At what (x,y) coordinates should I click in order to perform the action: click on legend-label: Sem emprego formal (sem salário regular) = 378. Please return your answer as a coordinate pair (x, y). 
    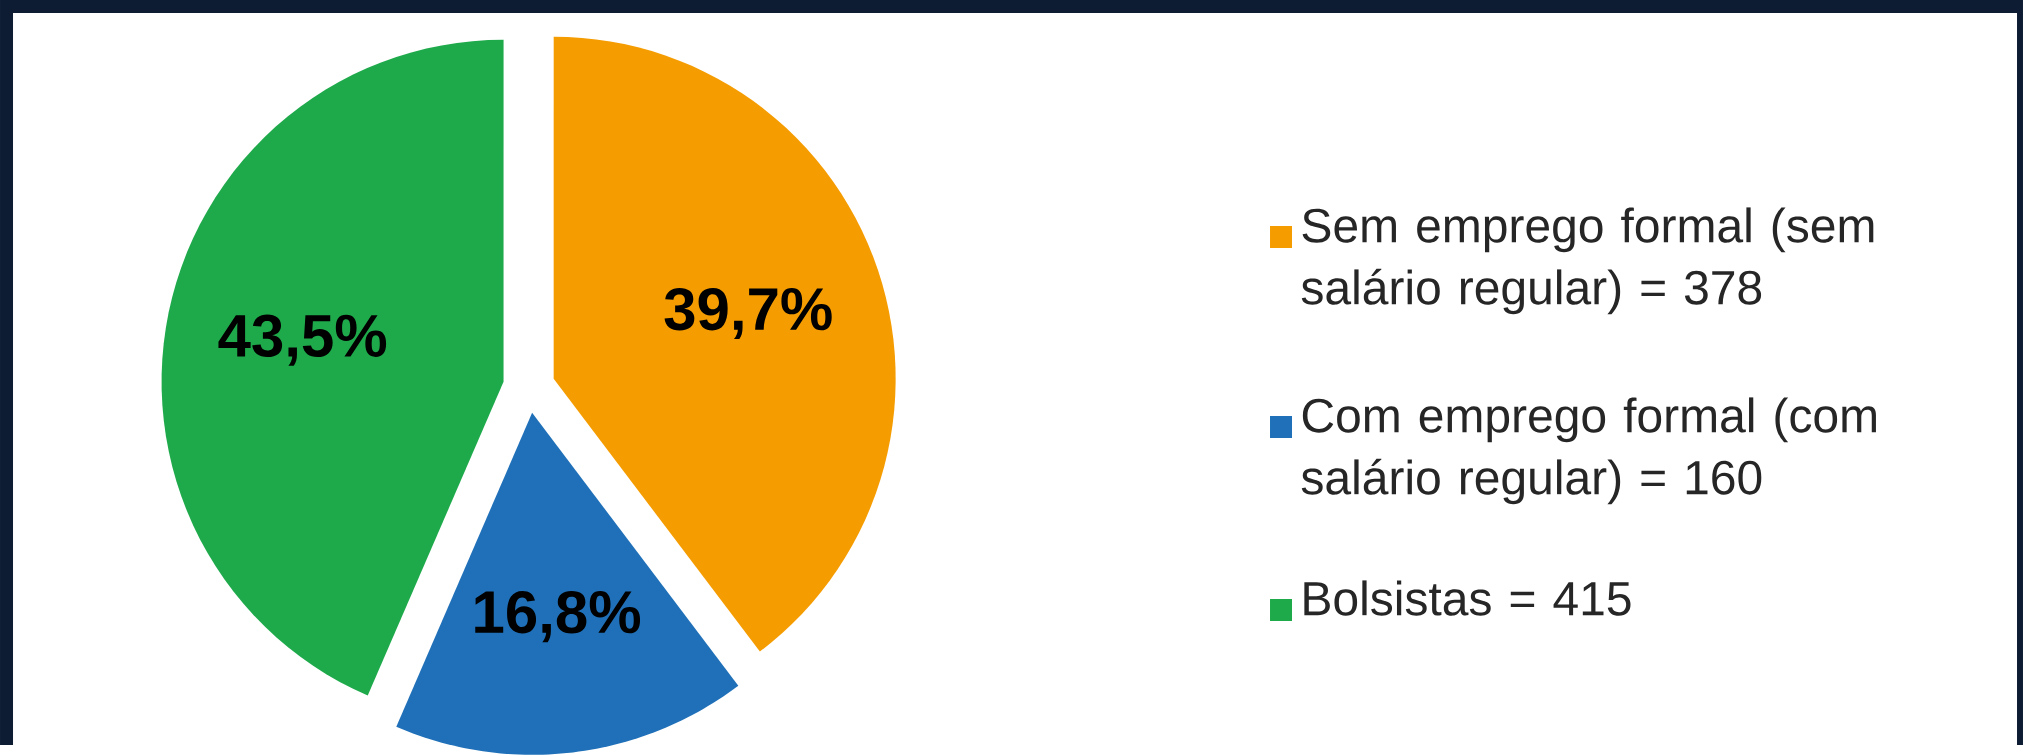
    Looking at the image, I should click on (1587, 261).